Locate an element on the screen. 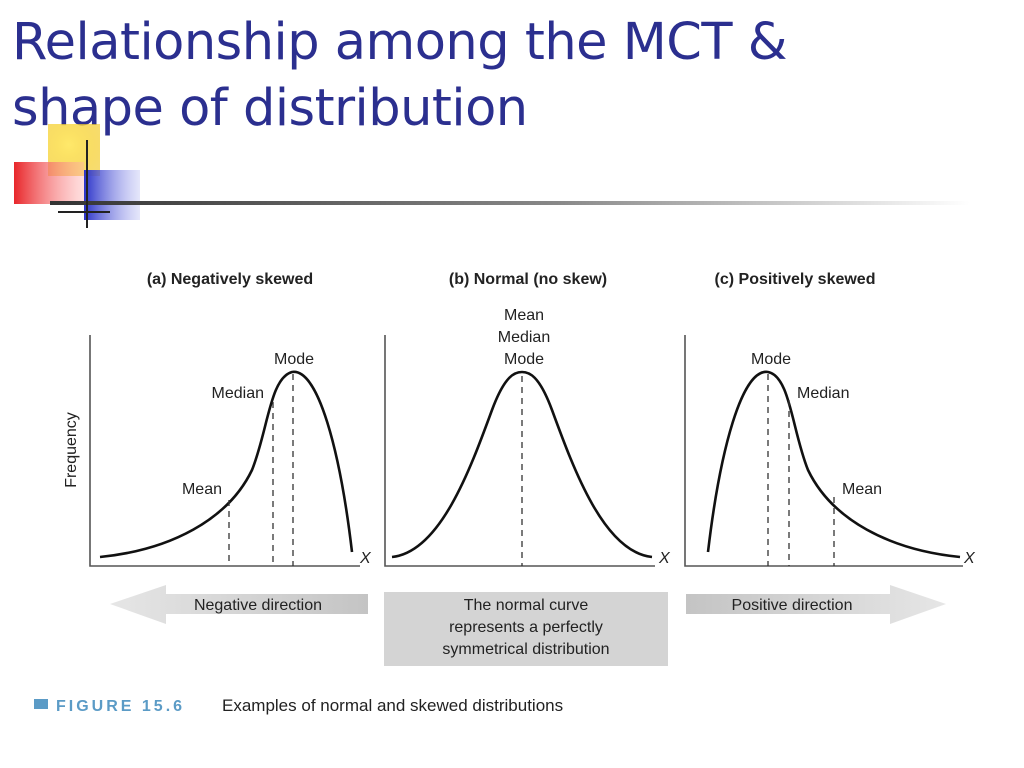 The image size is (1024, 768). panel-c-x-label: X is located at coordinates (969, 558).